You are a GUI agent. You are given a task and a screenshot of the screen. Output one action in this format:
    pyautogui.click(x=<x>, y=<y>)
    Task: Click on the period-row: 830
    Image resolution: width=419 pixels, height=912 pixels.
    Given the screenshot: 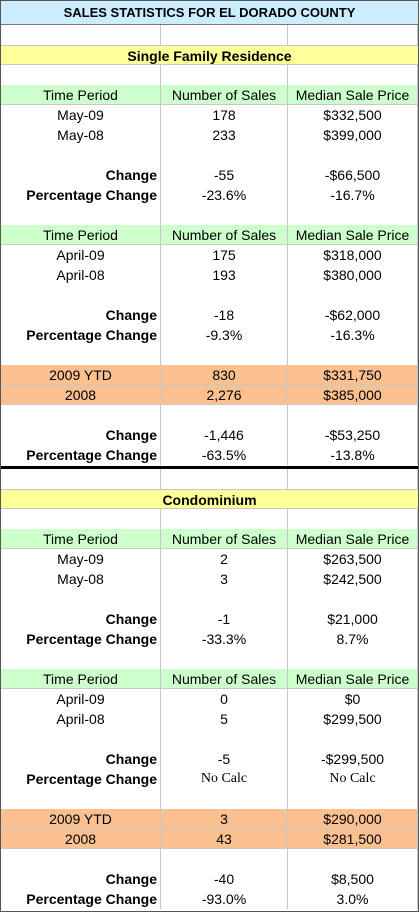 What is the action you would take?
    pyautogui.click(x=224, y=375)
    